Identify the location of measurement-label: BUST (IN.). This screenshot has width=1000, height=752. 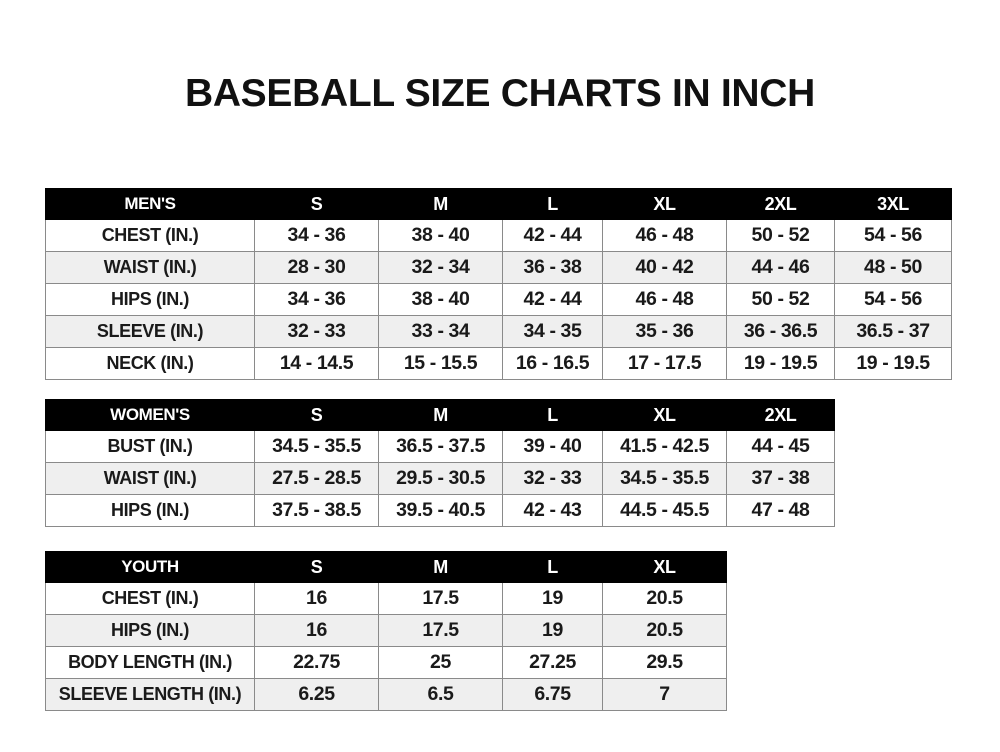
(150, 446).